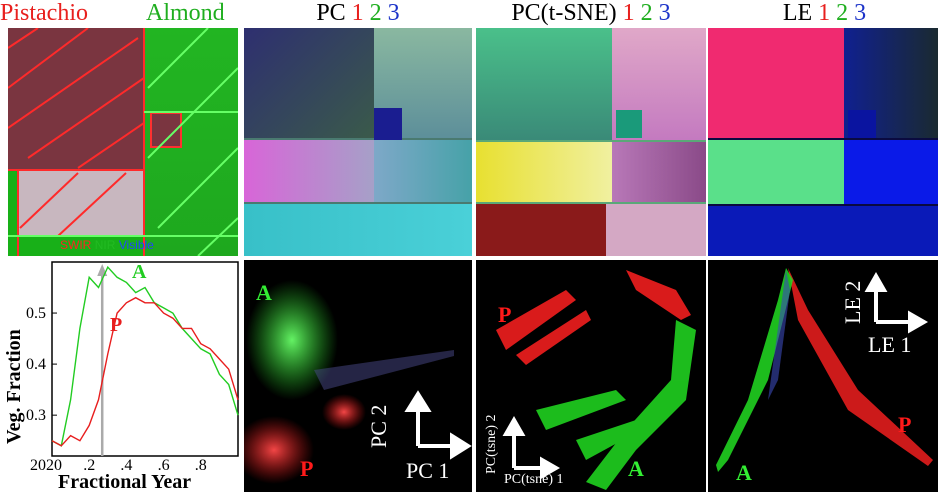  I want to click on y-tick-label: 0.3, so click(36, 415).